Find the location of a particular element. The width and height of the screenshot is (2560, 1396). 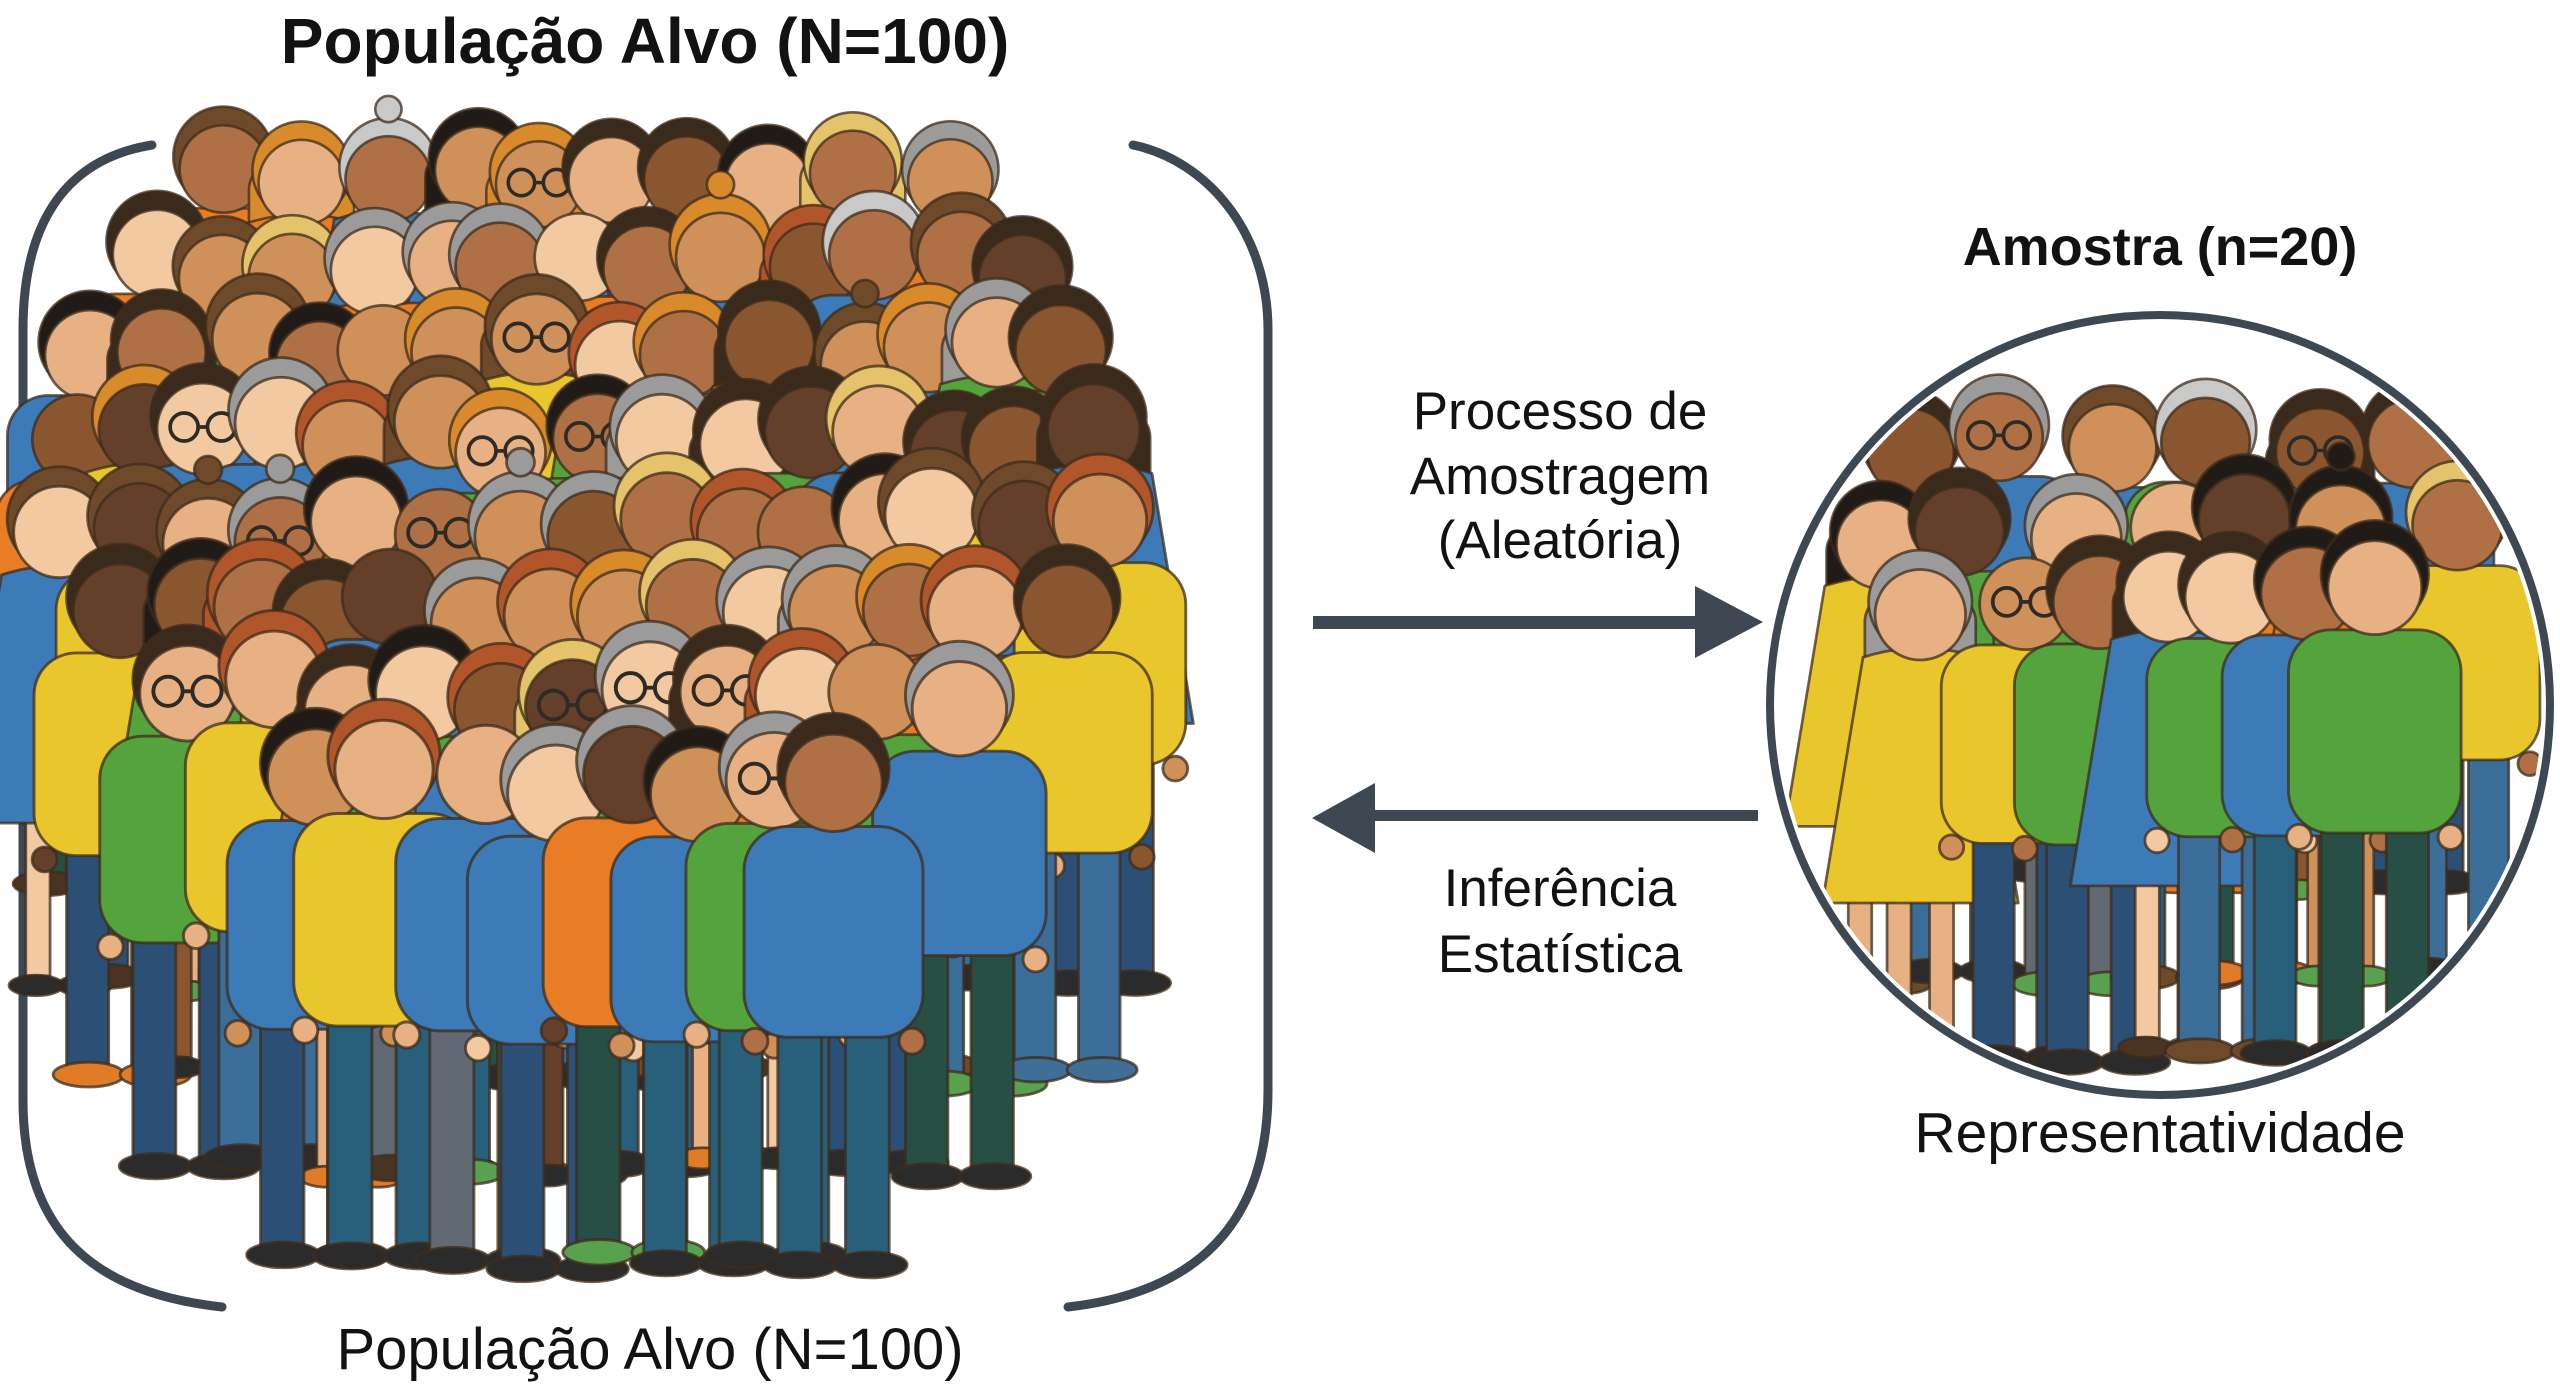

sampling-arrow-label: Processo de Amostragem (Aleatória) is located at coordinates (1560, 477).